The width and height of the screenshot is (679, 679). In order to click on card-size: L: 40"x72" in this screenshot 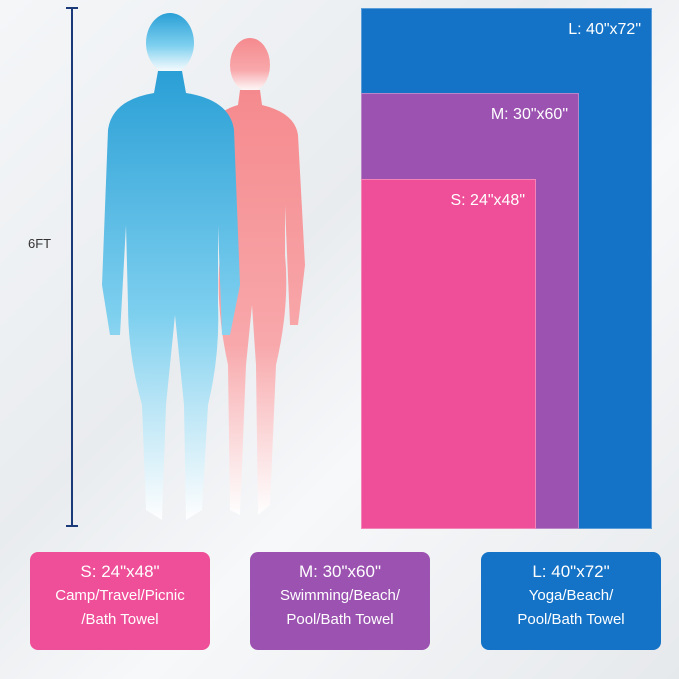, I will do `click(571, 571)`.